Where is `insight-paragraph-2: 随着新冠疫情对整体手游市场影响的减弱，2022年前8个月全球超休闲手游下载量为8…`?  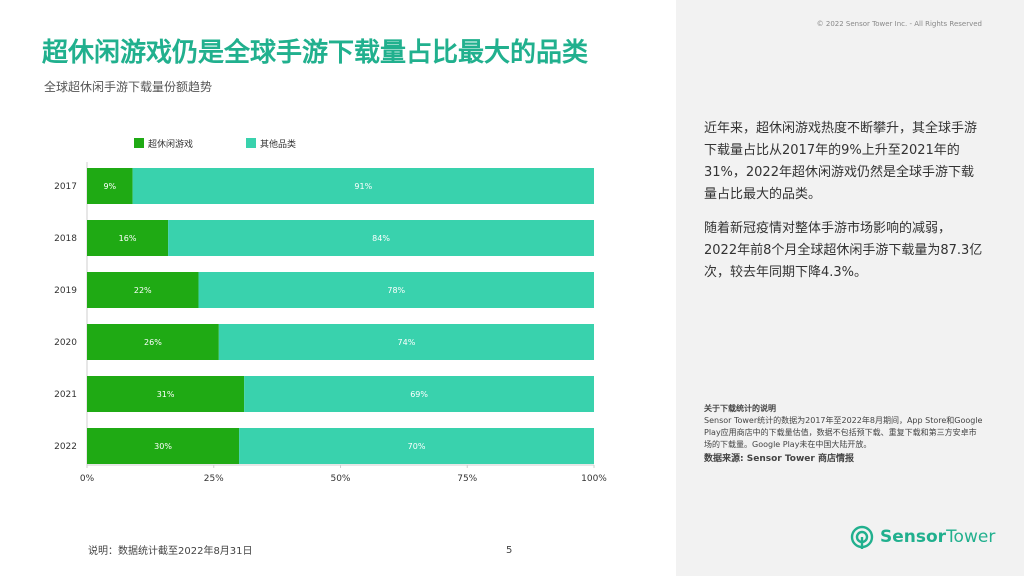 insight-paragraph-2: 随着新冠疫情对整体手游市场影响的减弱，2022年前8个月全球超休闲手游下载量为8… is located at coordinates (843, 250).